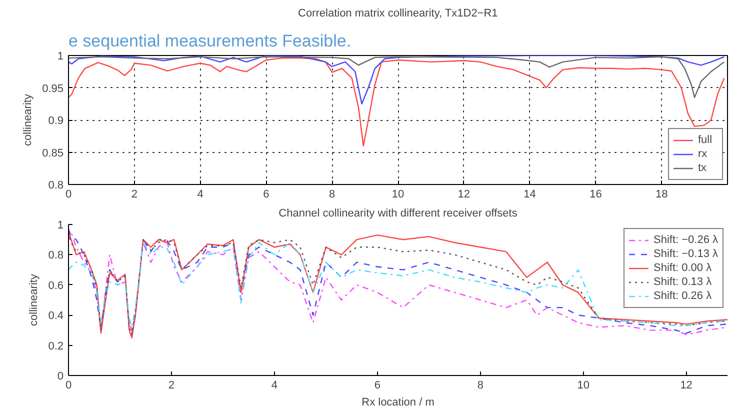 The width and height of the screenshot is (729, 411). Describe the element at coordinates (682, 268) in the screenshot. I see `legend-label: Shift: 0.00 λ` at that location.